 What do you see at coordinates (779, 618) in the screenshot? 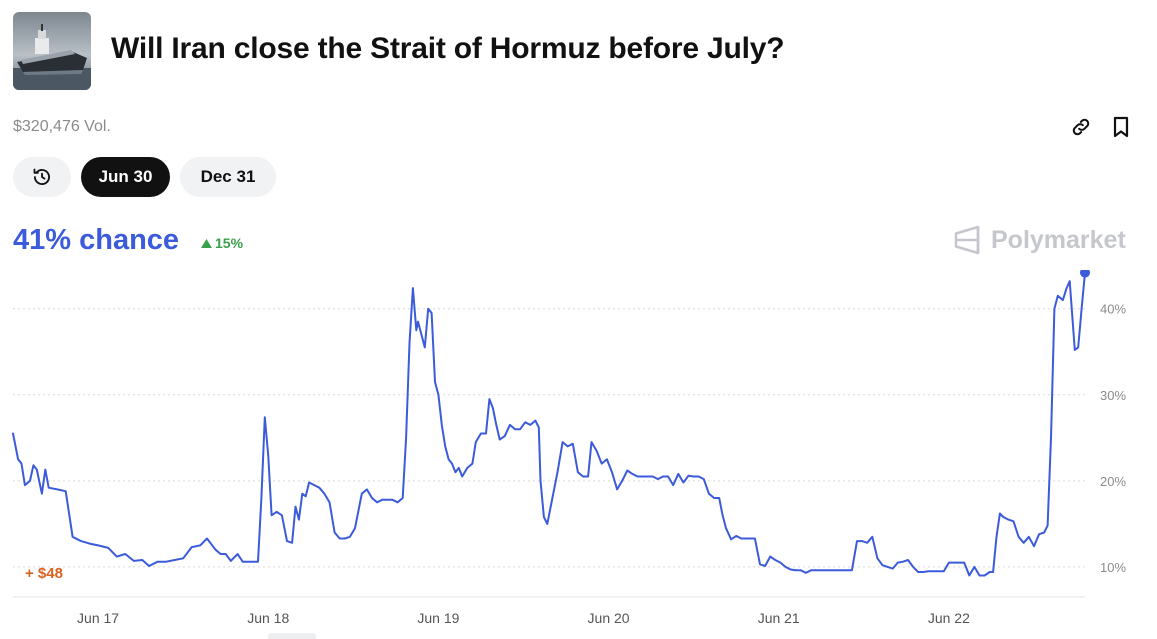
I see `x-tick-label: Jun 21` at bounding box center [779, 618].